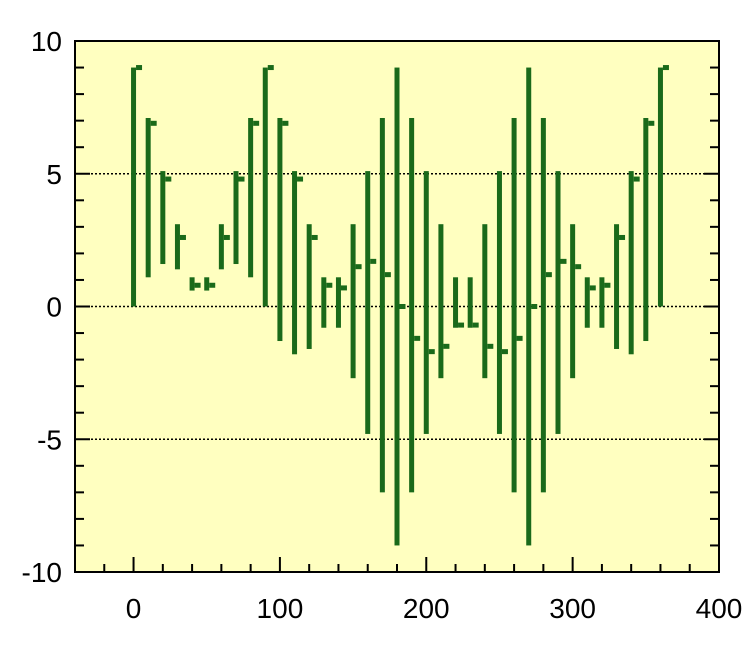  Describe the element at coordinates (134, 608) in the screenshot. I see `x-tick-label: 0` at that location.